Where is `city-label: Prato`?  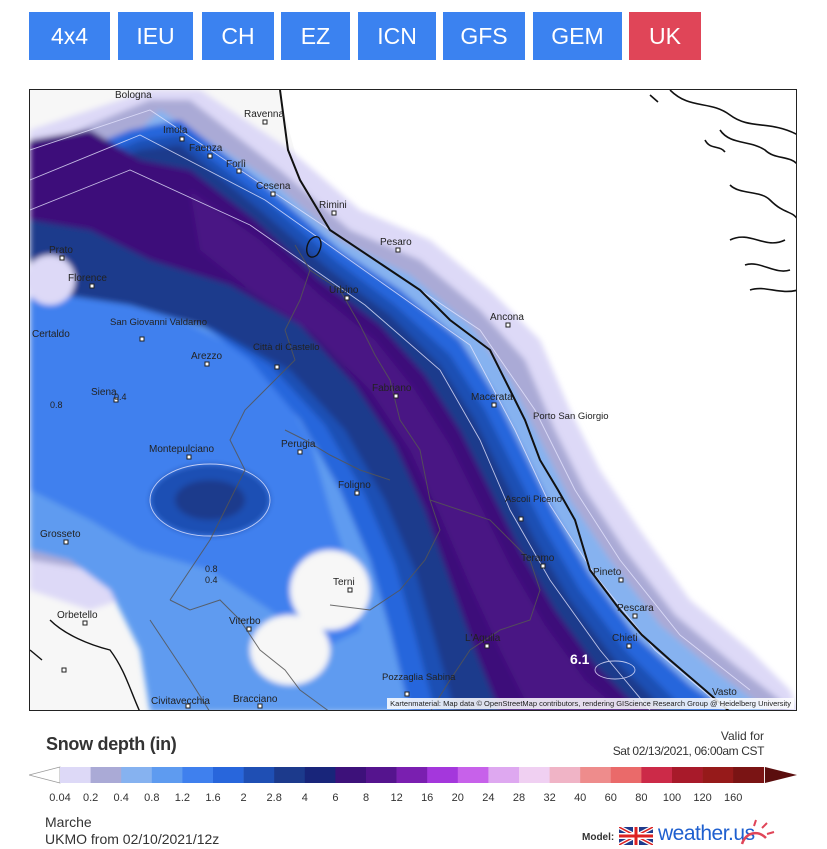
city-label: Prato is located at coordinates (61, 250).